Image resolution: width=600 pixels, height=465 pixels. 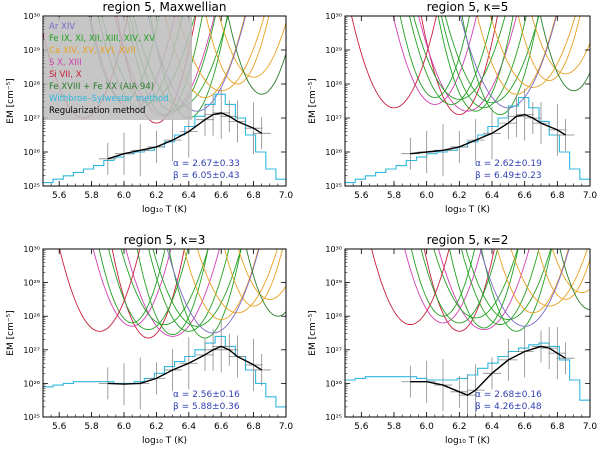 I want to click on legend-entry: Ca XIV, XV, XVI, XVII, so click(x=92, y=51).